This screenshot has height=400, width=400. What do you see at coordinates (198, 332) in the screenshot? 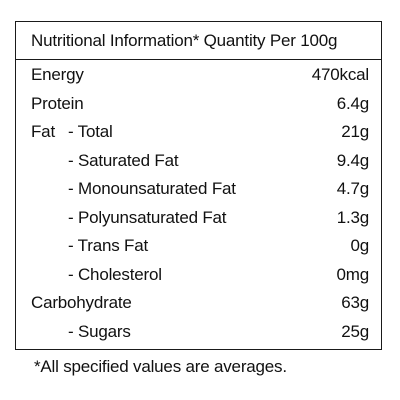
I see `row-sugars: - Sugars 25g` at bounding box center [198, 332].